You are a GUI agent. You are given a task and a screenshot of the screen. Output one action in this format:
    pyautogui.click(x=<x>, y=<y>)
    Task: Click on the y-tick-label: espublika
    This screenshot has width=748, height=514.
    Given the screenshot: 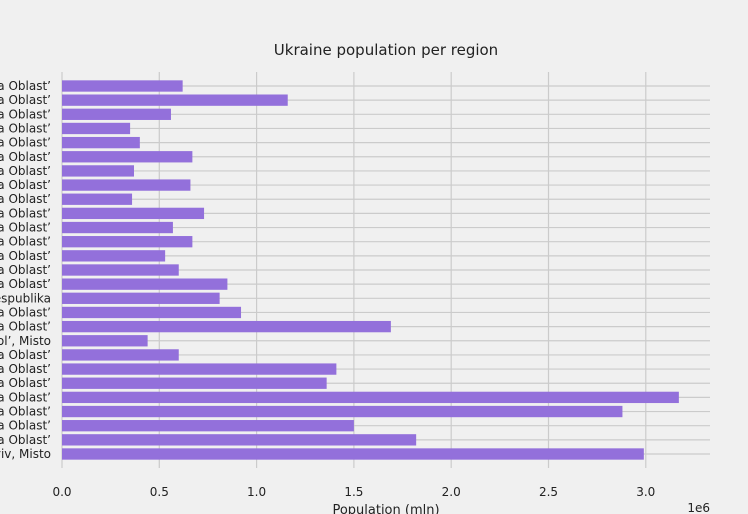 What is the action you would take?
    pyautogui.click(x=25, y=298)
    